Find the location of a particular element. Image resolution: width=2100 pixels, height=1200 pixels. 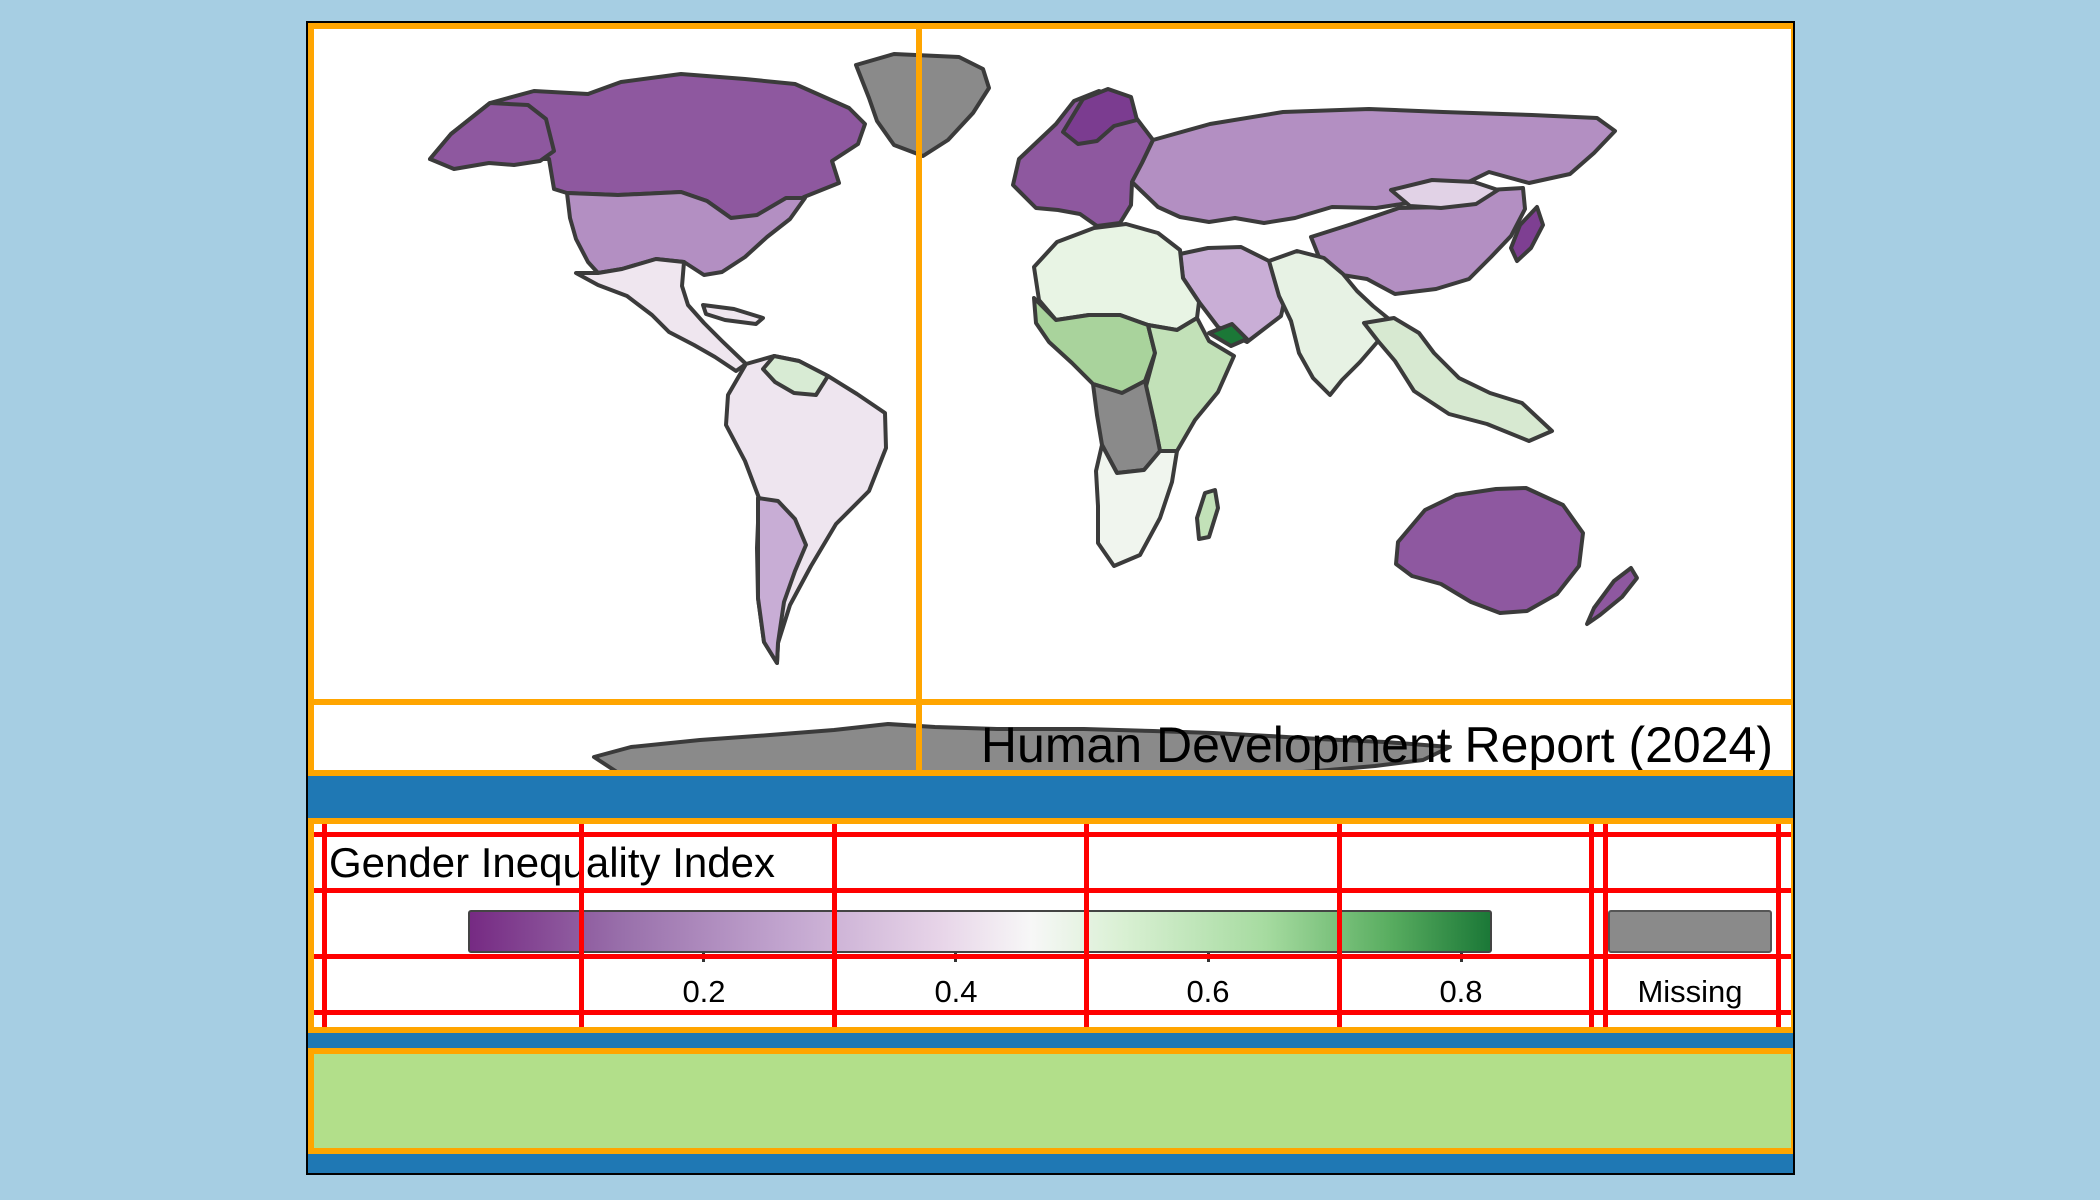

antarctica-region is located at coordinates (1022, 749).